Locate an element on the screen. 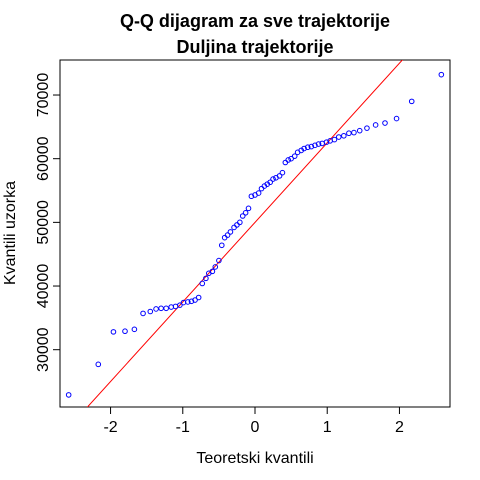 This screenshot has height=480, width=480. y-axis: 30000 40000 50000 60000 70000 is located at coordinates (48, 222).